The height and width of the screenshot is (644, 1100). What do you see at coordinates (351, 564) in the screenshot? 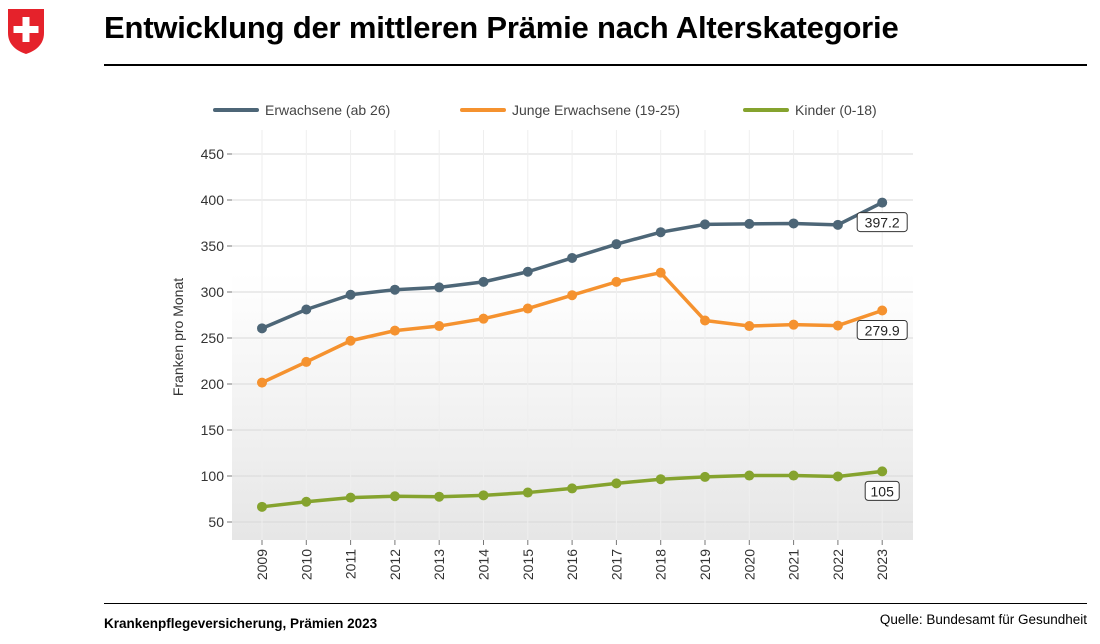
I see `x-tick-label: 2011` at bounding box center [351, 564].